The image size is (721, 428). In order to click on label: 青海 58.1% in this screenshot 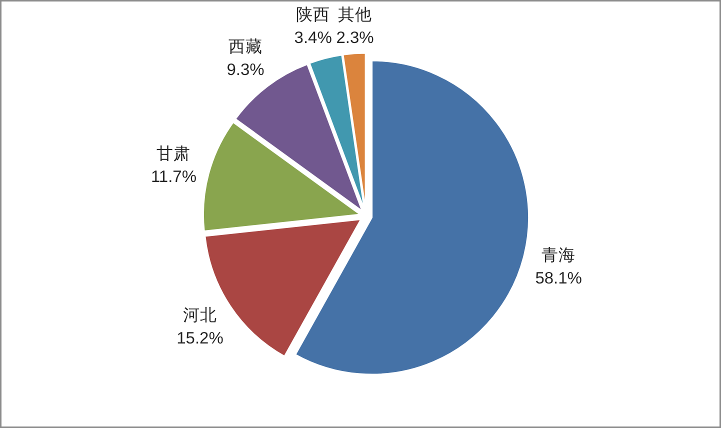, I will do `click(558, 267)`.